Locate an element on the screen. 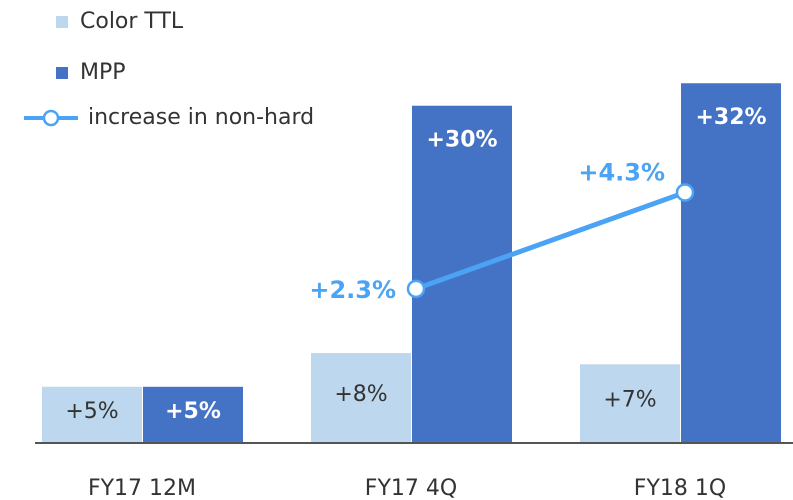 The width and height of the screenshot is (793, 500). x-tick-label: FY17 12M is located at coordinates (142, 488).